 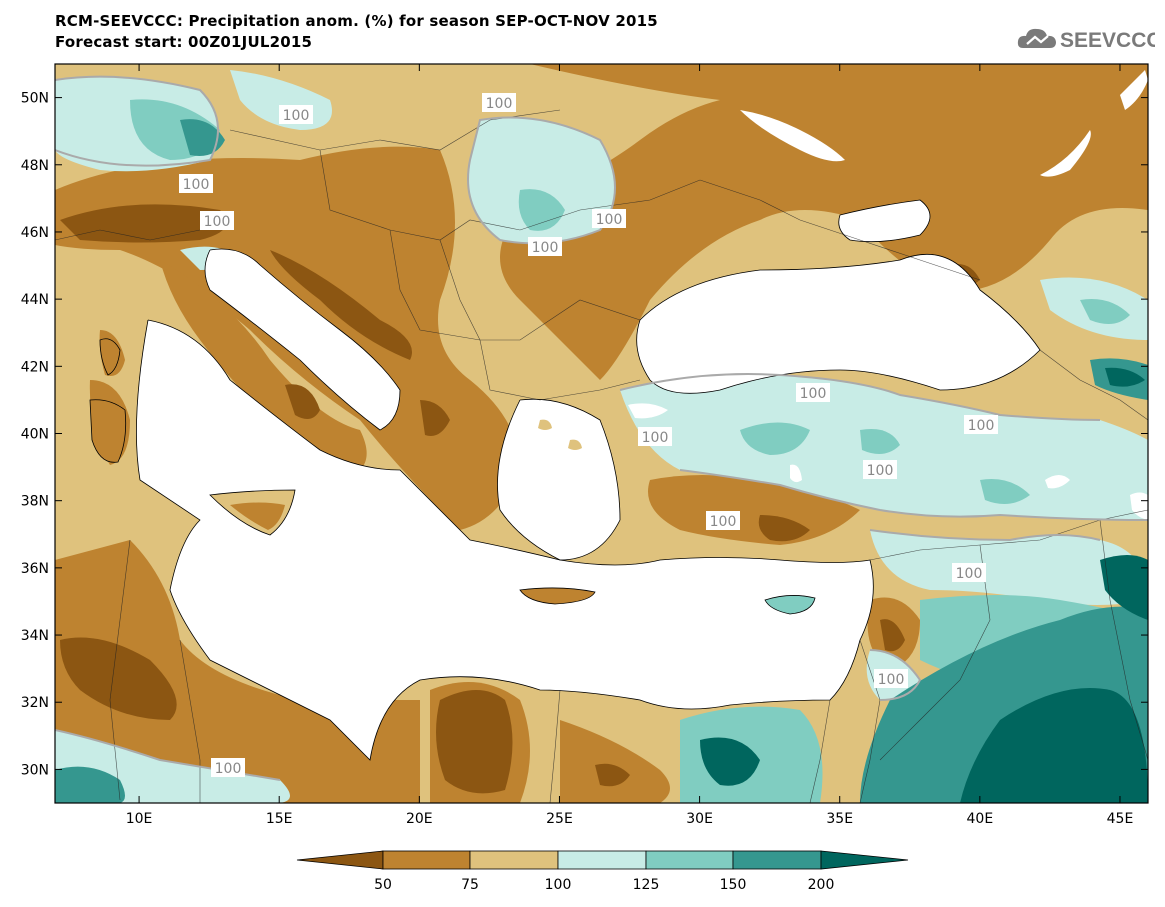 What do you see at coordinates (35, 703) in the screenshot?
I see `lat-tick-label: 32N` at bounding box center [35, 703].